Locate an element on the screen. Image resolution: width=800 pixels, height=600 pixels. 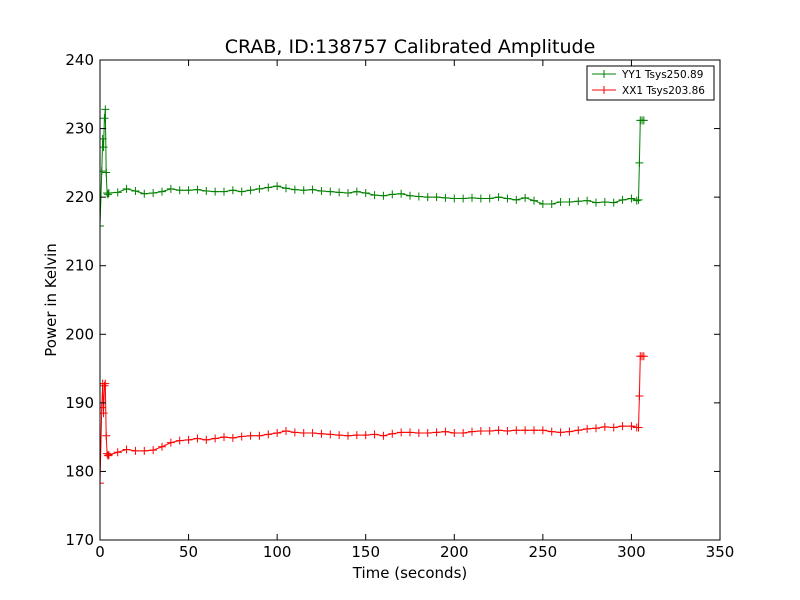
x-tick-label: 350 is located at coordinates (720, 552).